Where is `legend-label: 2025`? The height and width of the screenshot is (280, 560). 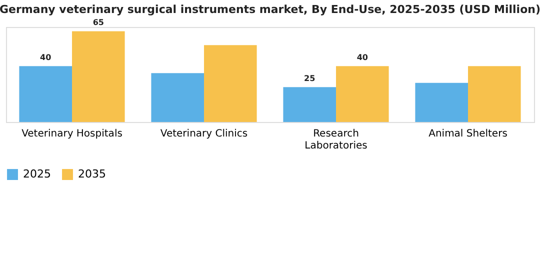 legend-label: 2025 is located at coordinates (37, 174).